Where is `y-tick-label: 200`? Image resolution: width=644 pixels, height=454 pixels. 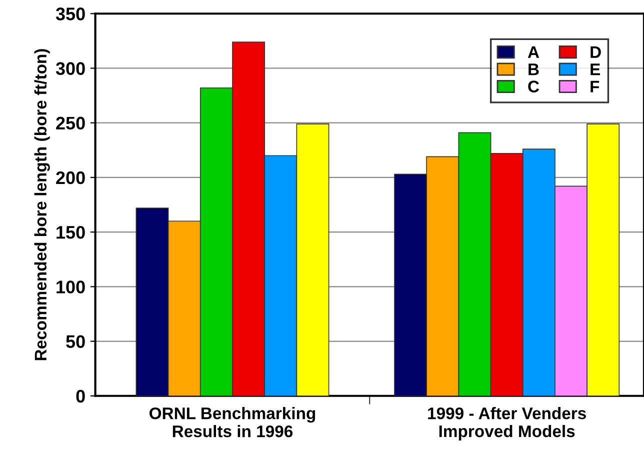 y-tick-label: 200 is located at coordinates (70, 177).